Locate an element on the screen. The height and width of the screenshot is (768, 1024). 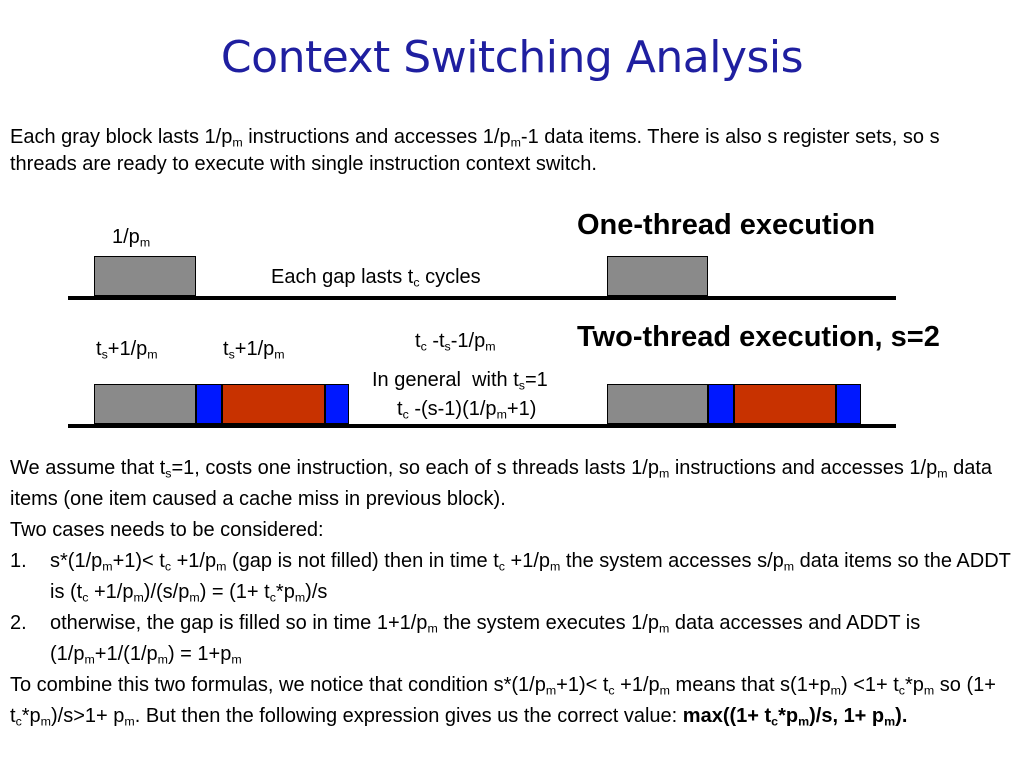
two-thread-timeline is located at coordinates (482, 426).